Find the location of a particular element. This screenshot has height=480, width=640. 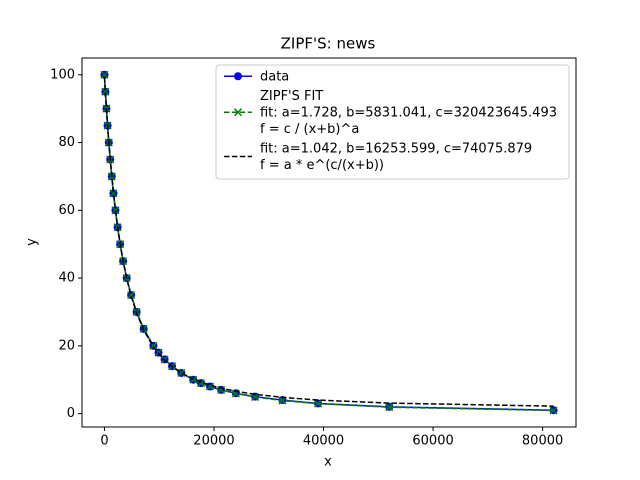

legend-label-line: data is located at coordinates (274, 76).